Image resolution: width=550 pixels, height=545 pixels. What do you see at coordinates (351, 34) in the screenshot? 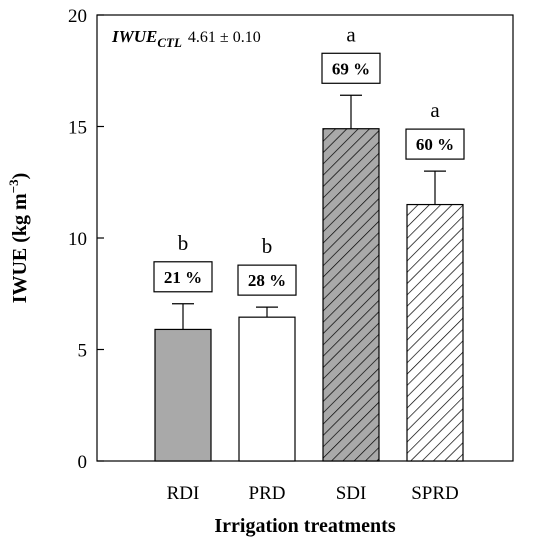
I see `significance-letter-sdi: a` at bounding box center [351, 34].